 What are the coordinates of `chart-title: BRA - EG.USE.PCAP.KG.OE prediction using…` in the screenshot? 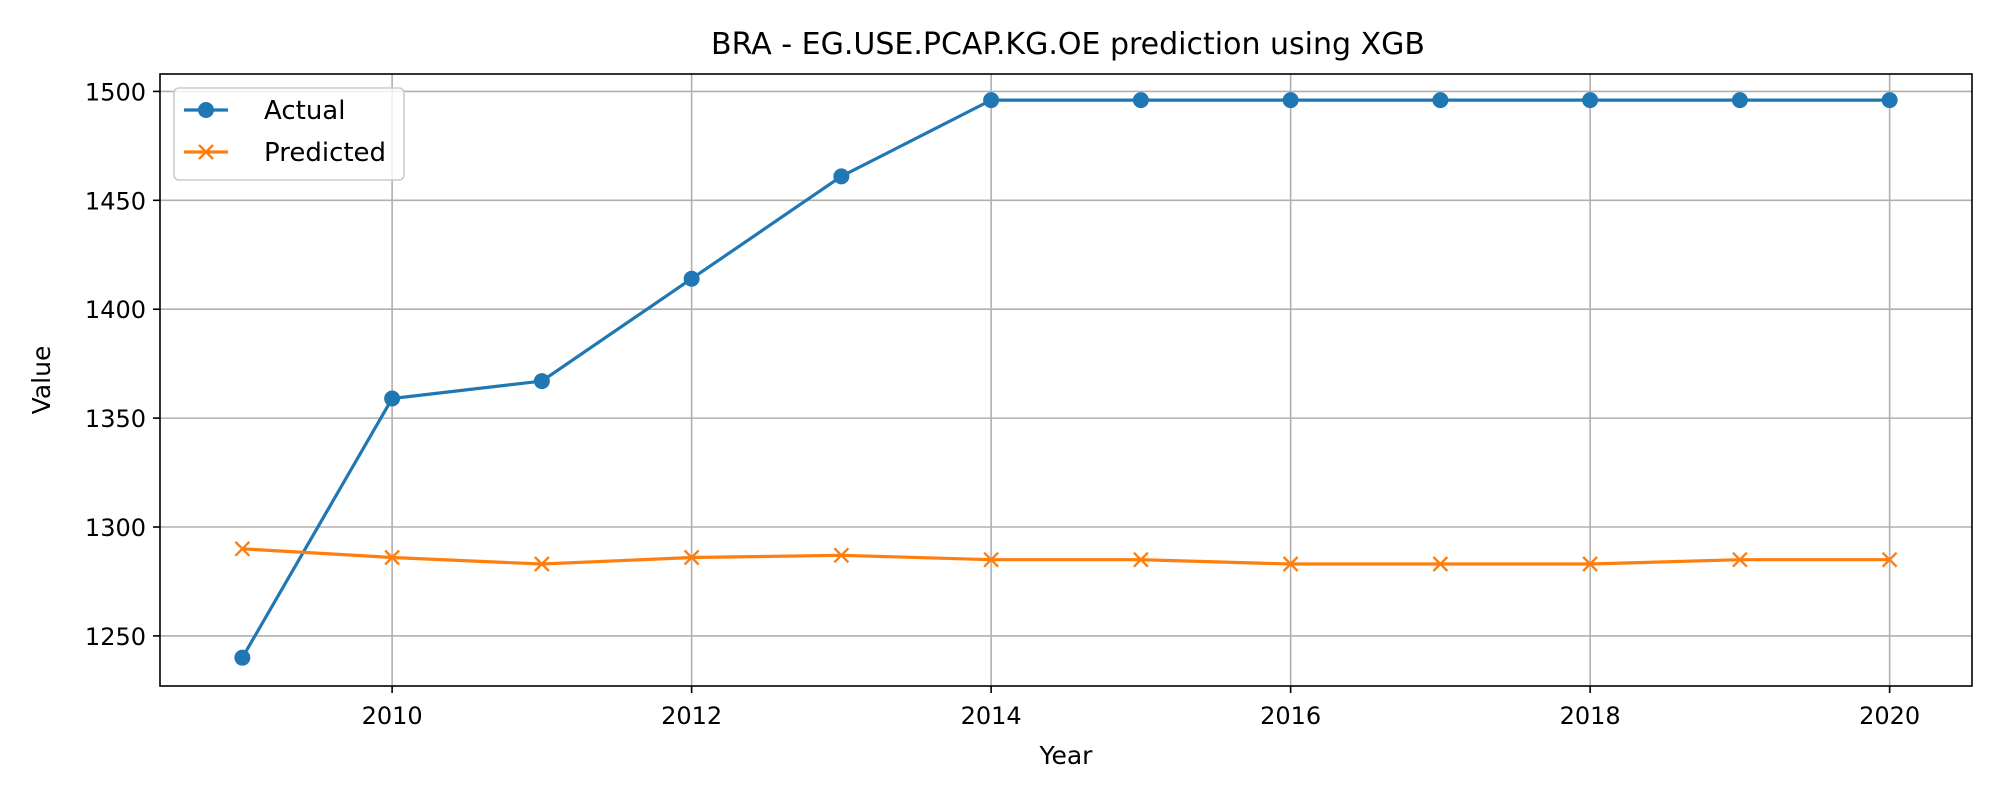 It's located at (1068, 44).